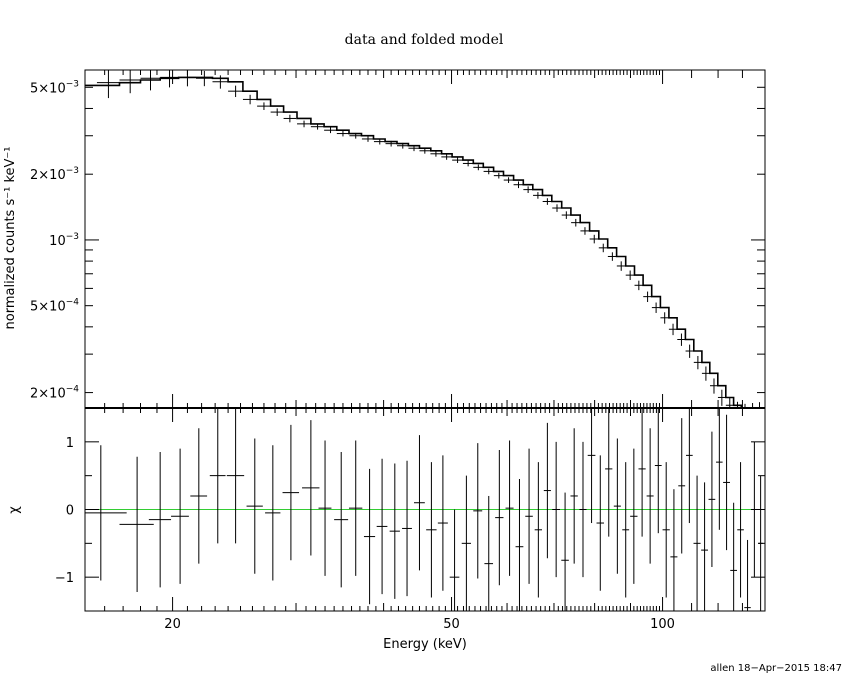  Describe the element at coordinates (14, 510) in the screenshot. I see `y-axis-label-bottom: χ` at that location.